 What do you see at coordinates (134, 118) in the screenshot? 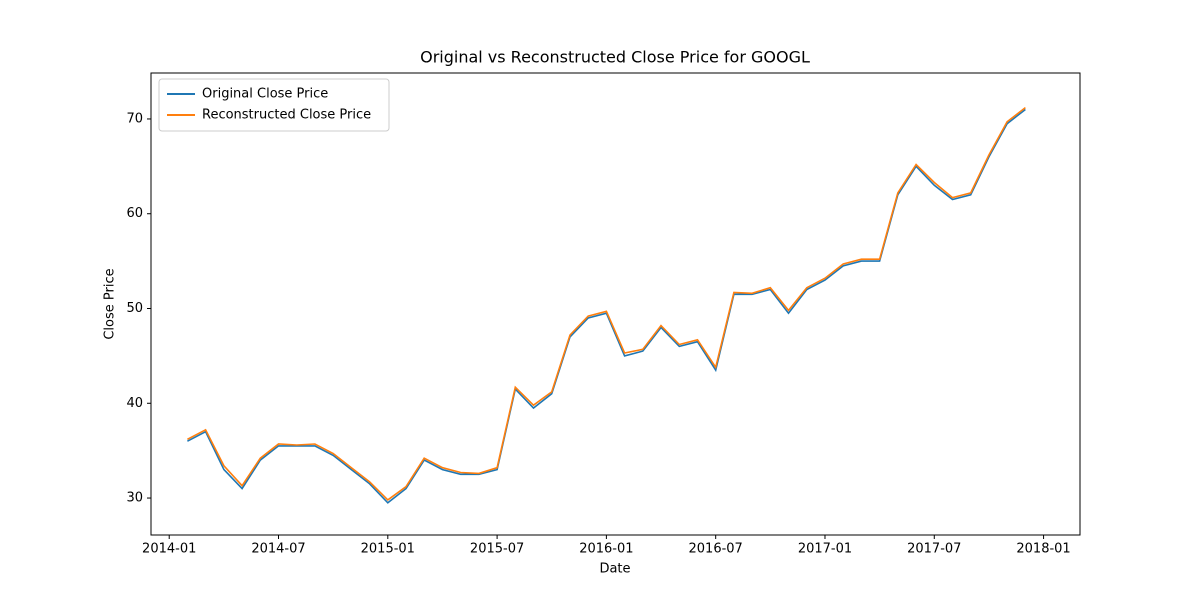
I see `y-tick-label: 70` at bounding box center [134, 118].